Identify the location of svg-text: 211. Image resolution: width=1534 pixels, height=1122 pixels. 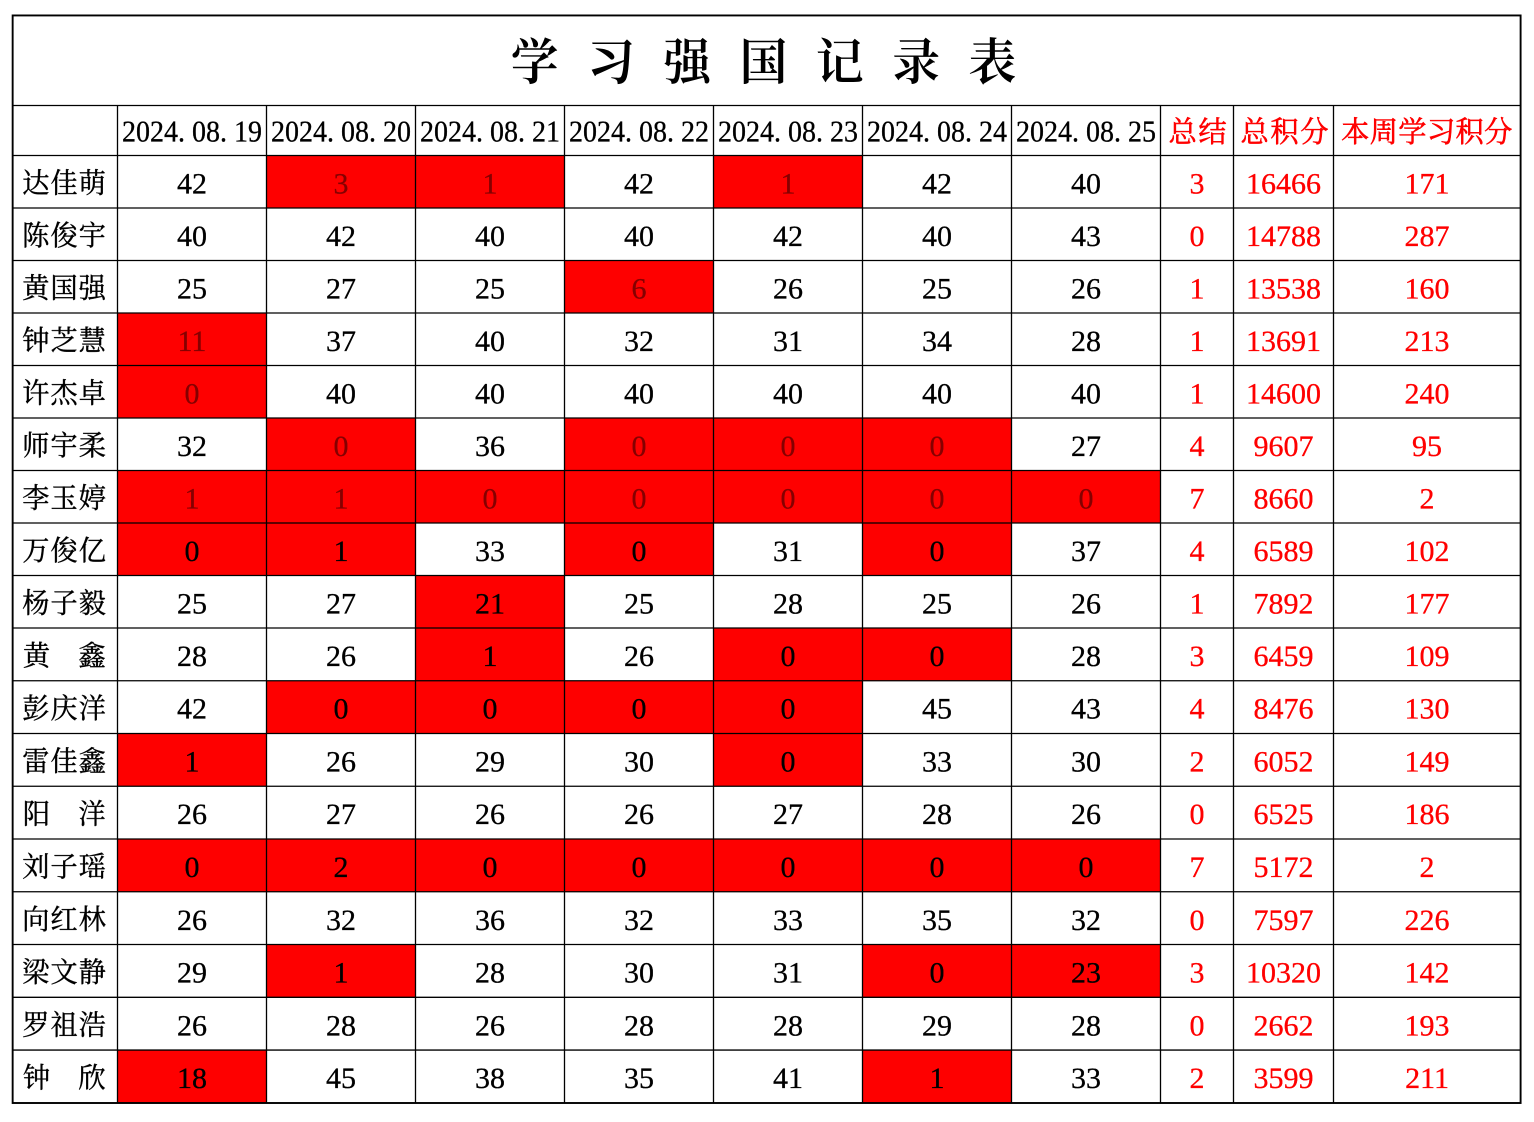
(1427, 1078).